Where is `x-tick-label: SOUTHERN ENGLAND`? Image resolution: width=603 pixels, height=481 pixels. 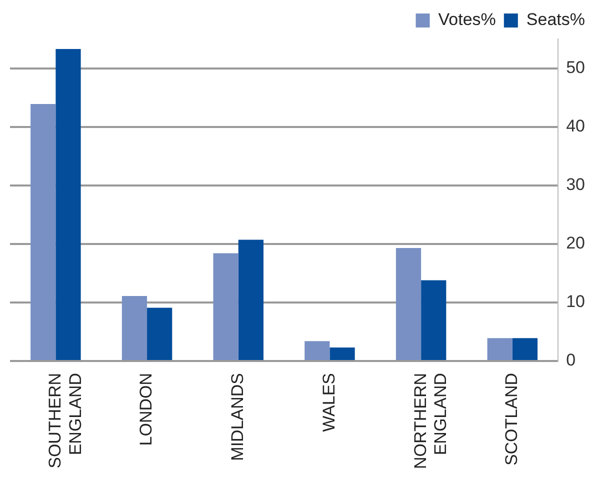
x-tick-label: SOUTHERN ENGLAND is located at coordinates (65, 420).